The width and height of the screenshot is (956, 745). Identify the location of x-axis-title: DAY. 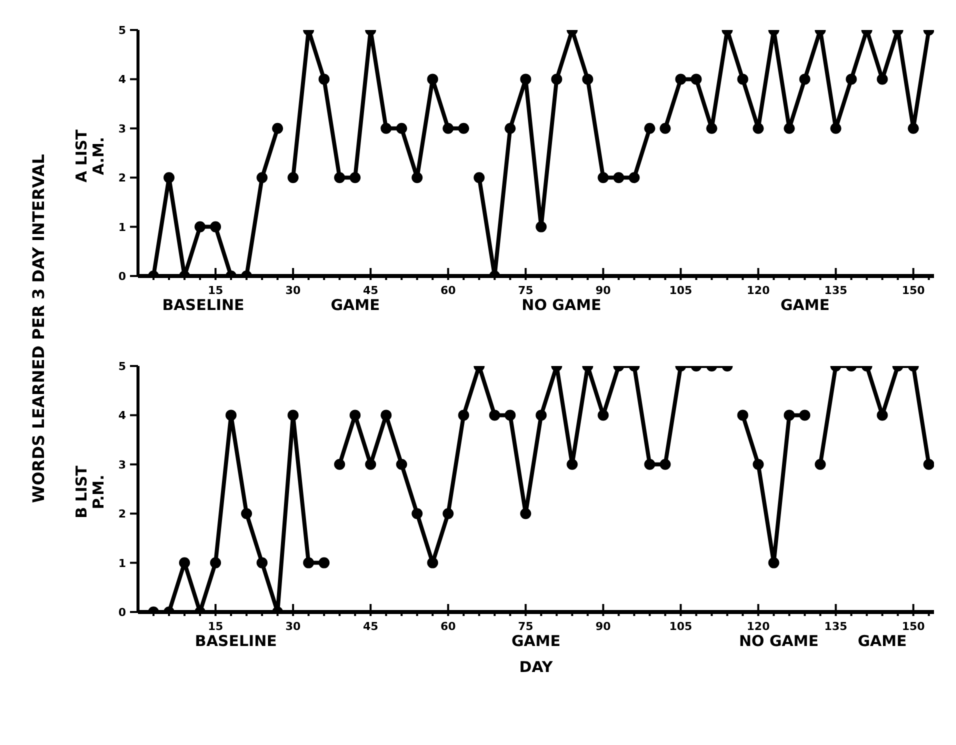
(536, 667).